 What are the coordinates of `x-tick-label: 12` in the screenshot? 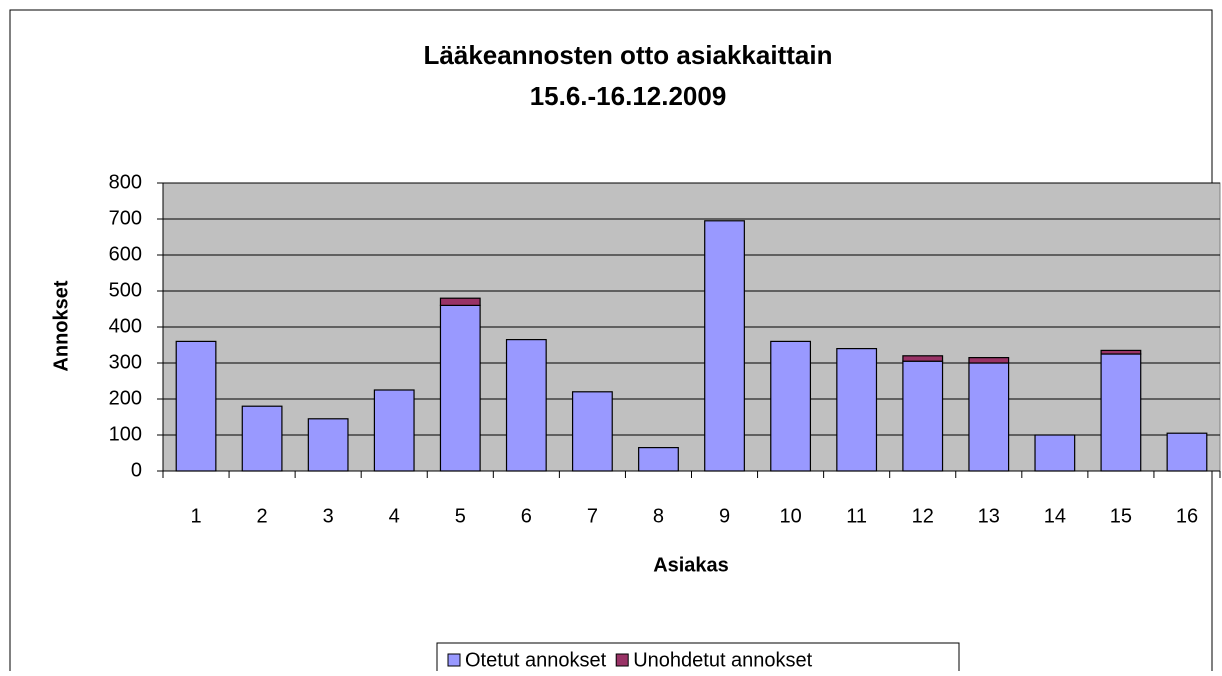 It's located at (923, 516).